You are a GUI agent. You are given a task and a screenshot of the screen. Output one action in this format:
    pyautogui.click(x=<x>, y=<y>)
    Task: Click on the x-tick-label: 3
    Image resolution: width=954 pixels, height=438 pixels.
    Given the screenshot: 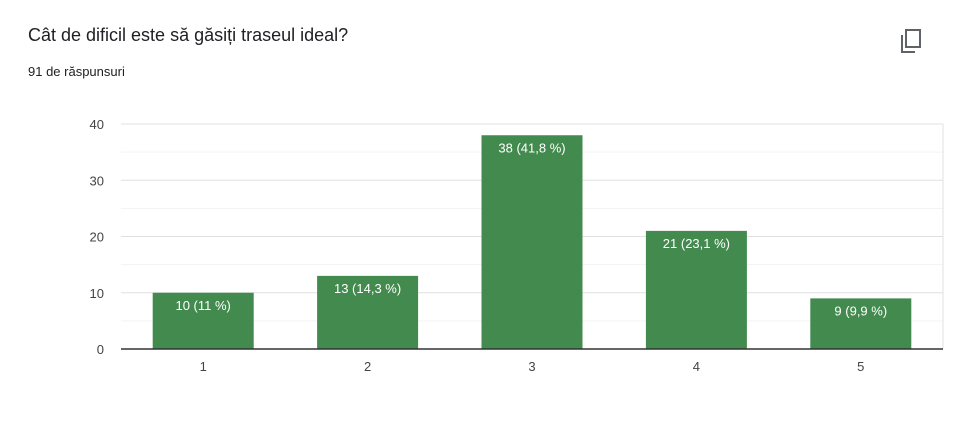 What is the action you would take?
    pyautogui.click(x=531, y=366)
    